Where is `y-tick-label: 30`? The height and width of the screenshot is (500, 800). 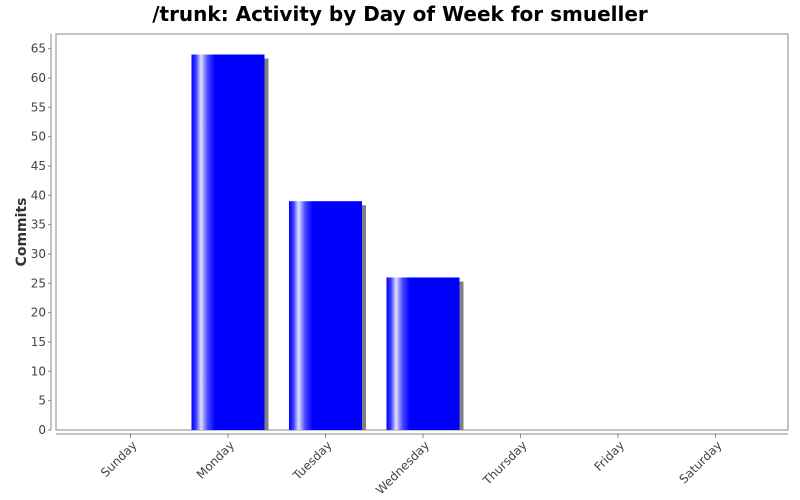 y-tick-label: 30 is located at coordinates (38, 254).